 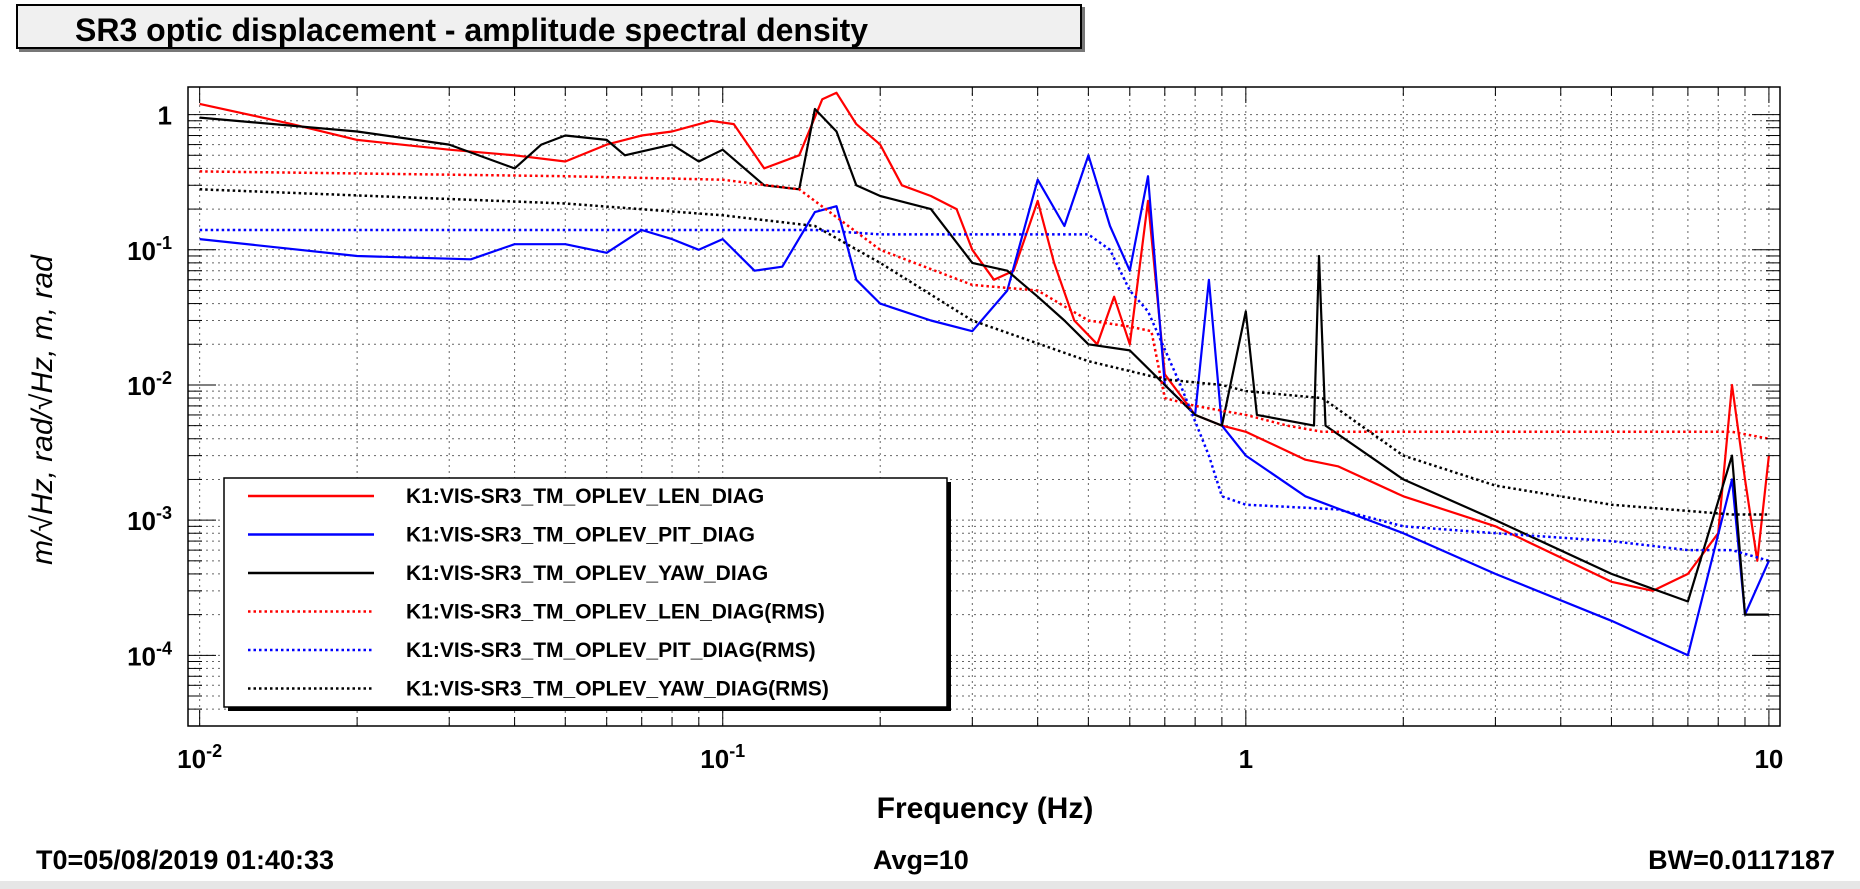 What do you see at coordinates (722, 757) in the screenshot?
I see `x-tick-label: 10⁻¹` at bounding box center [722, 757].